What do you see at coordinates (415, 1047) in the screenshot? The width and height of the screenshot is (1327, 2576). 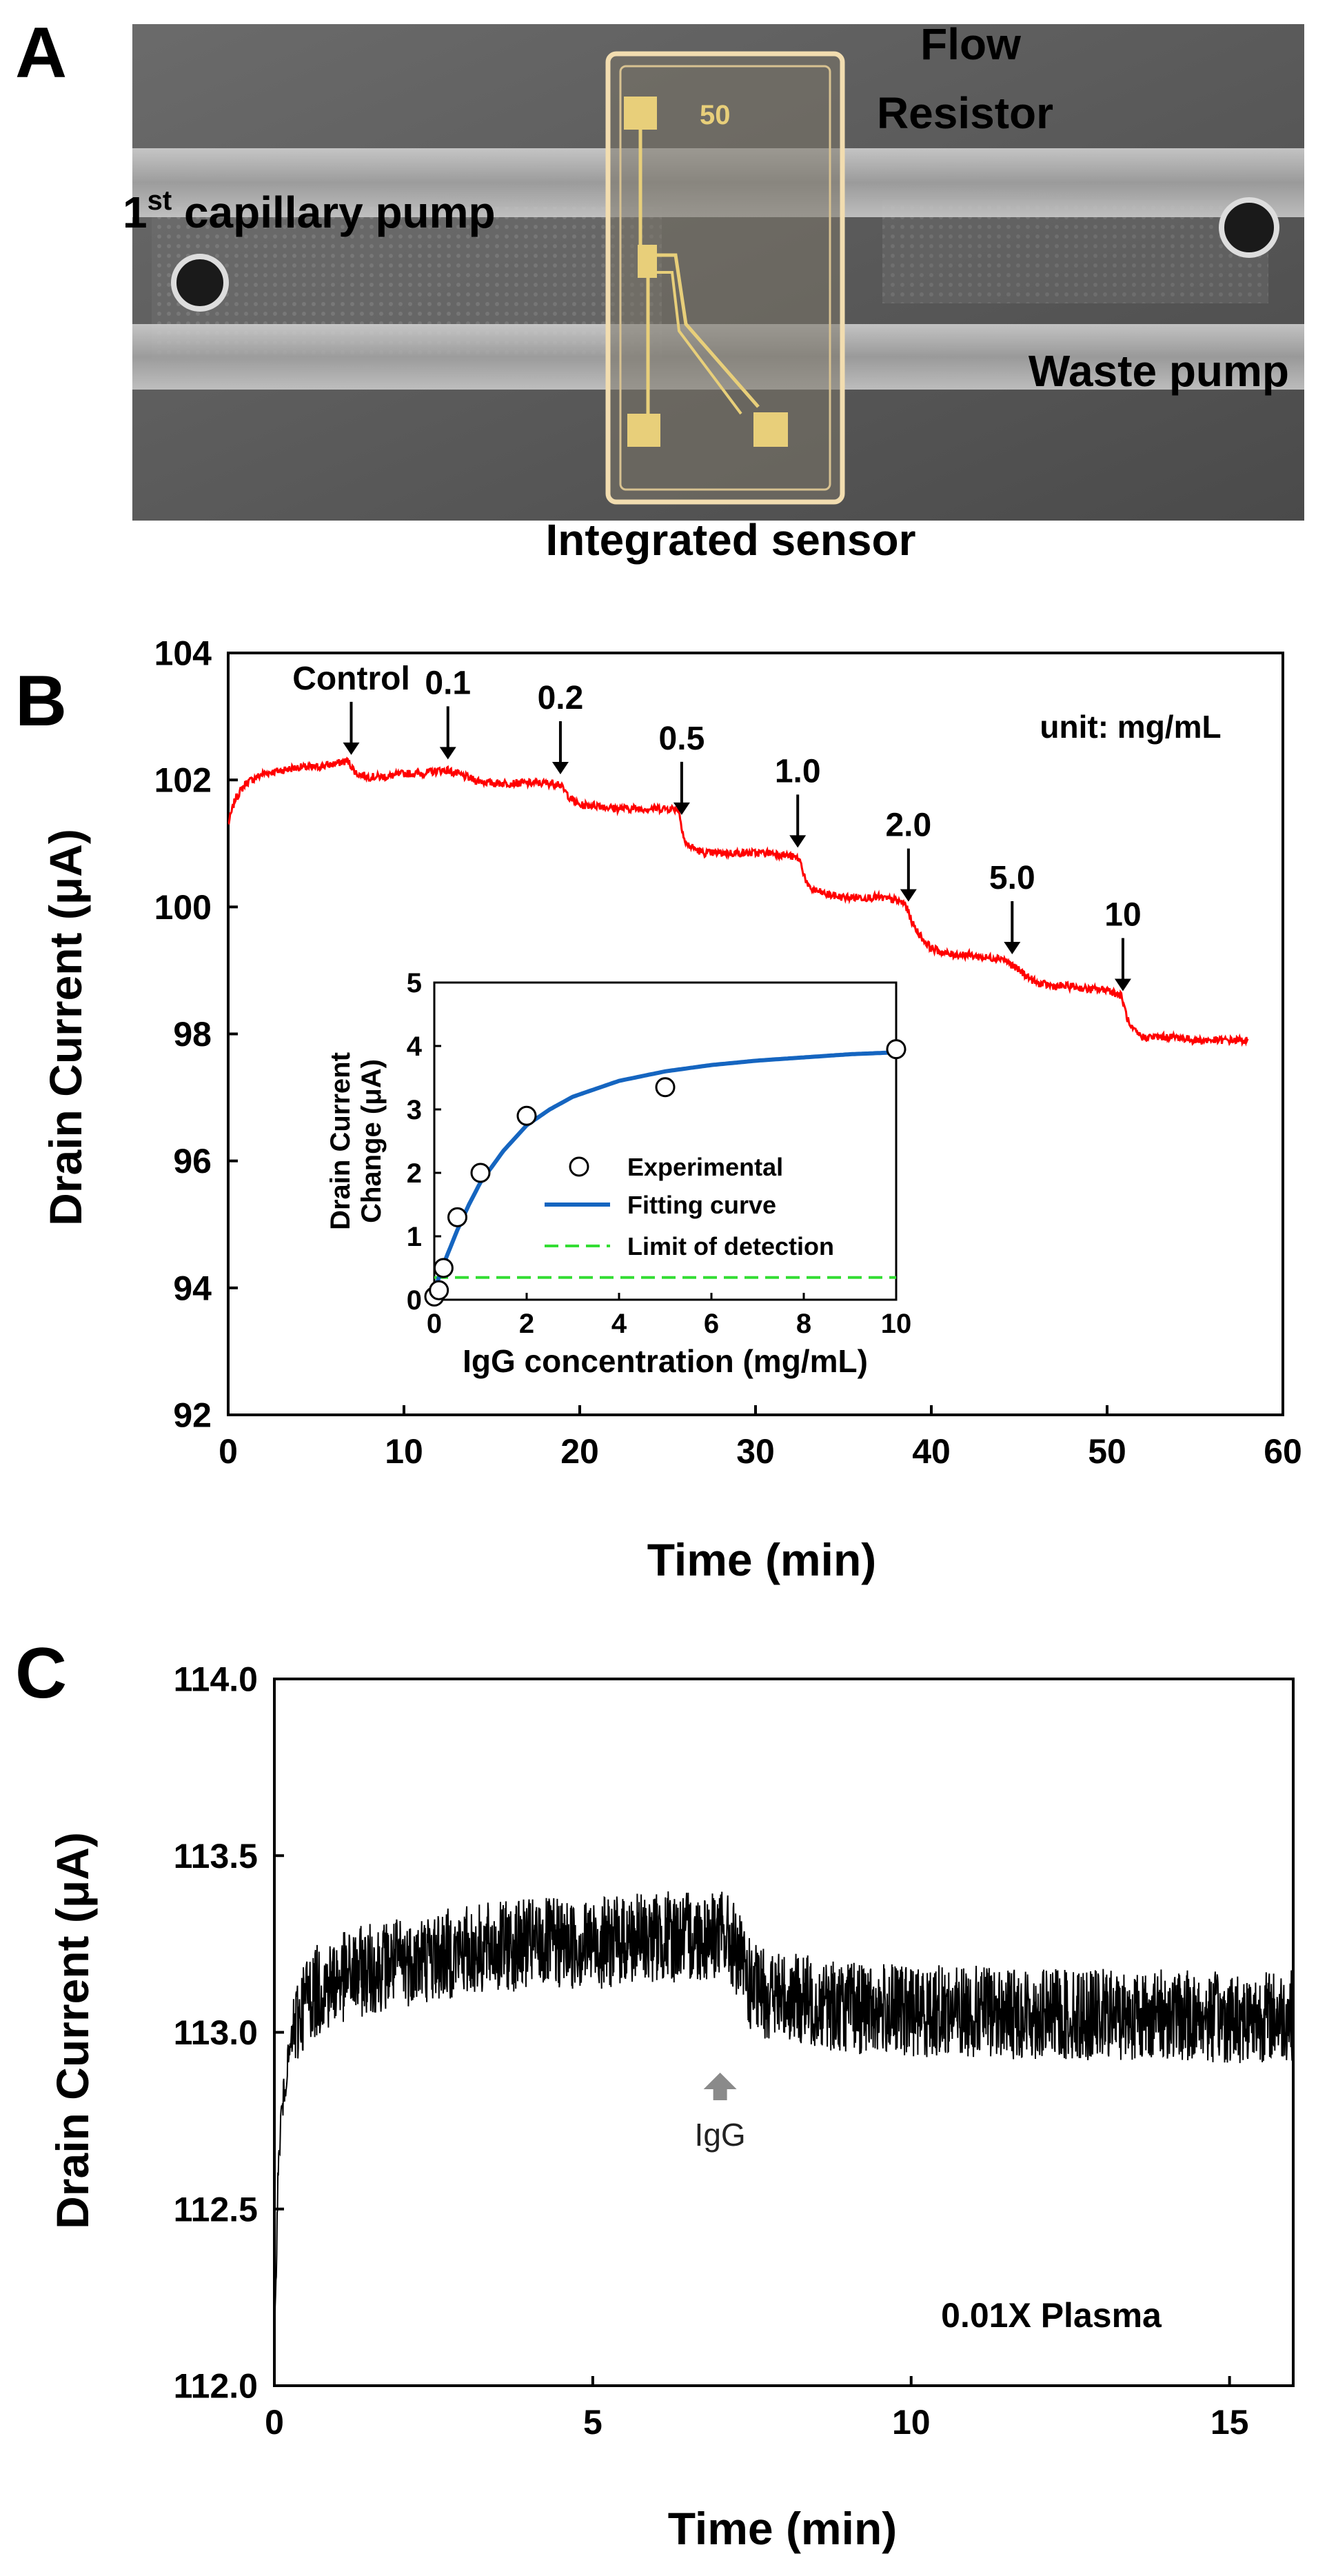 I see `inset-y-tick-label: 4` at bounding box center [415, 1047].